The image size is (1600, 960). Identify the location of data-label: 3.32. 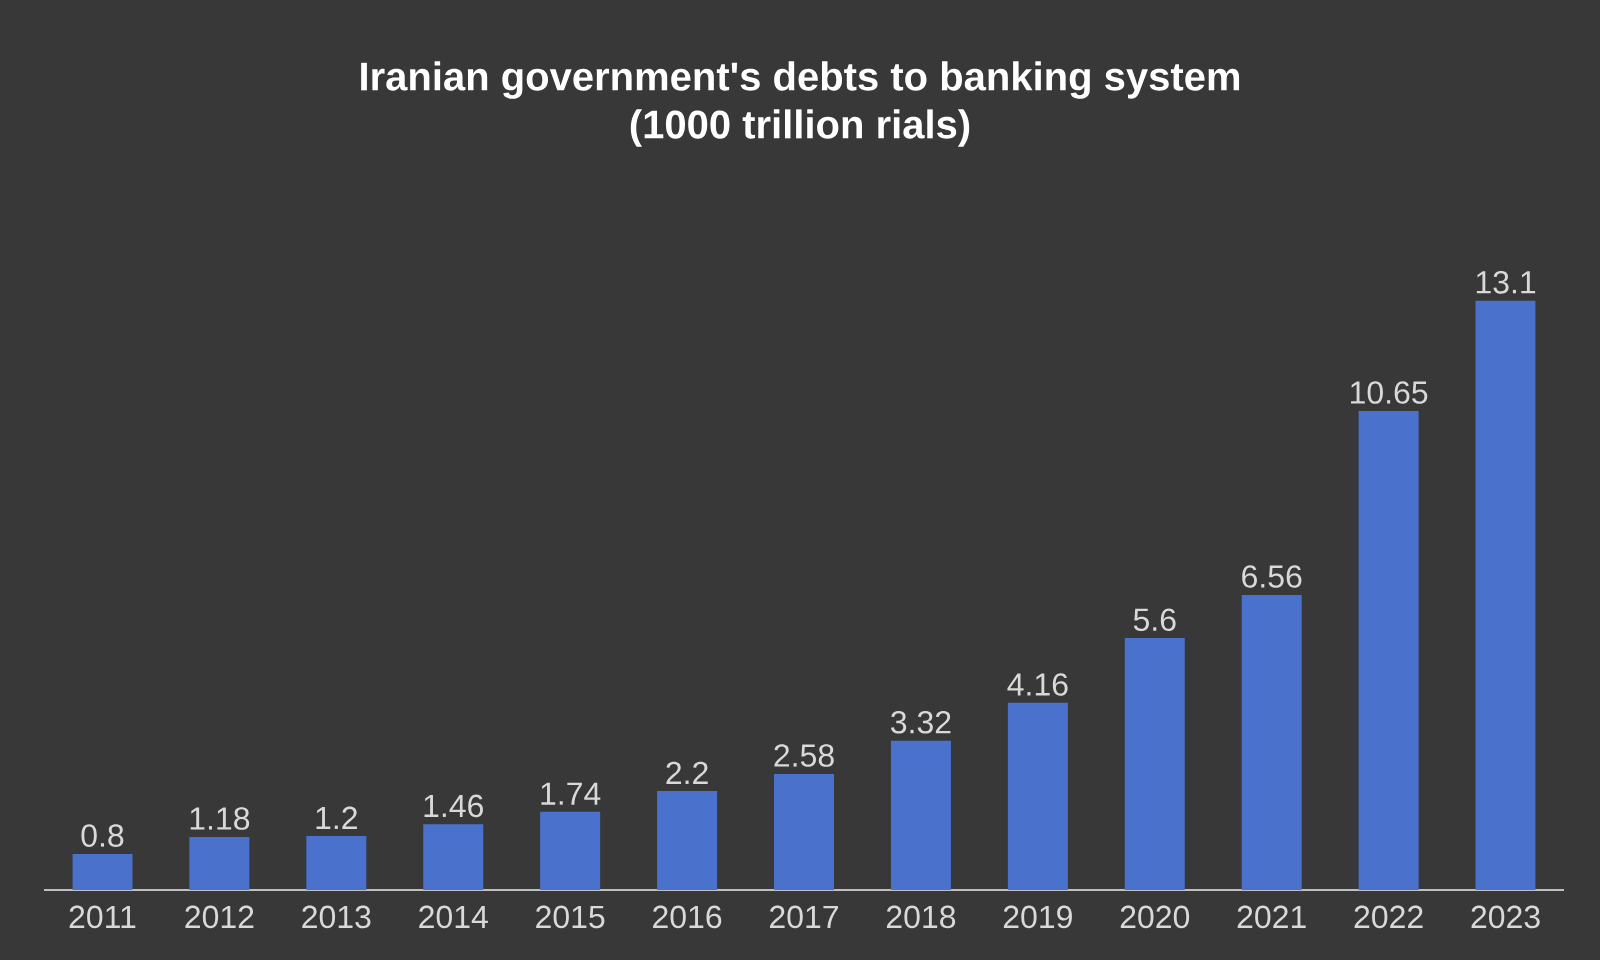
(921, 722).